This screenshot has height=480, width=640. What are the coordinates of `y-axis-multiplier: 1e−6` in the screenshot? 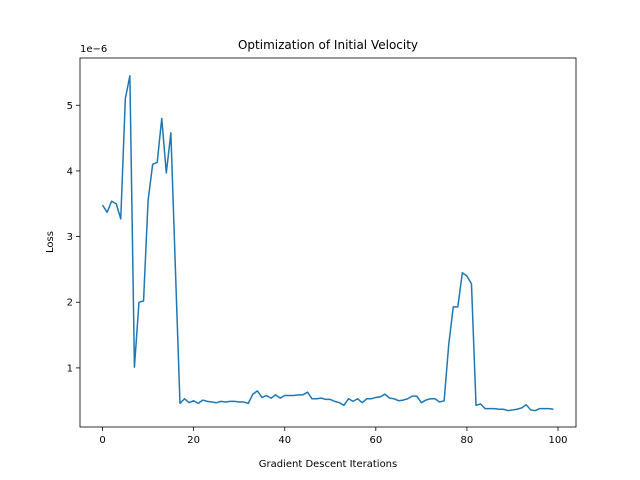 It's located at (93, 49).